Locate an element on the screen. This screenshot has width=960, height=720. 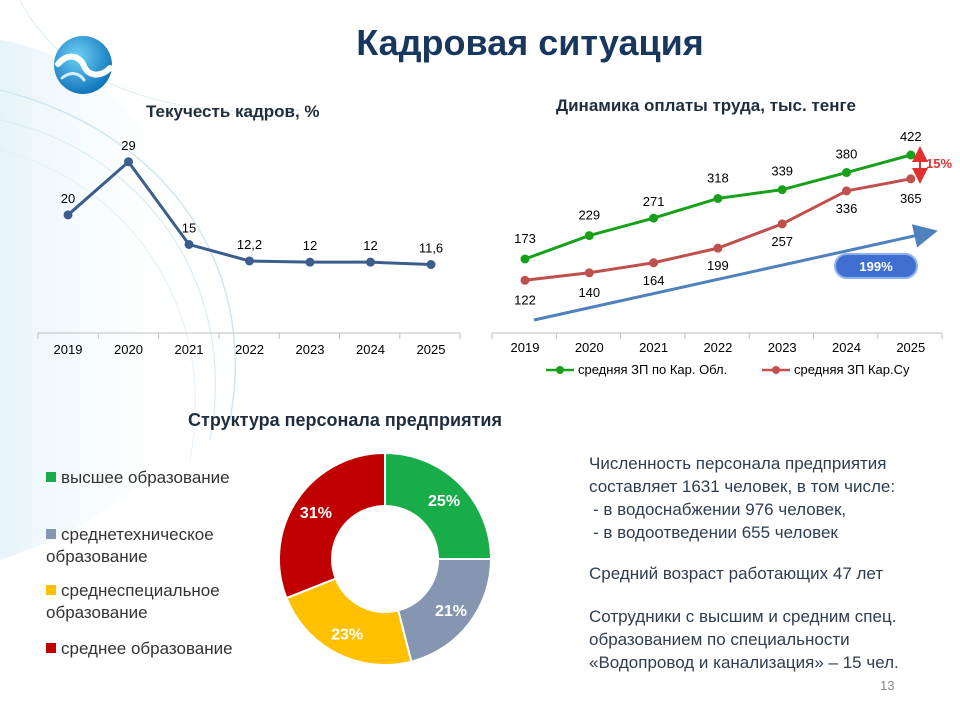
pie-legend-label-3: среднеспециальное образование is located at coordinates (133, 601).